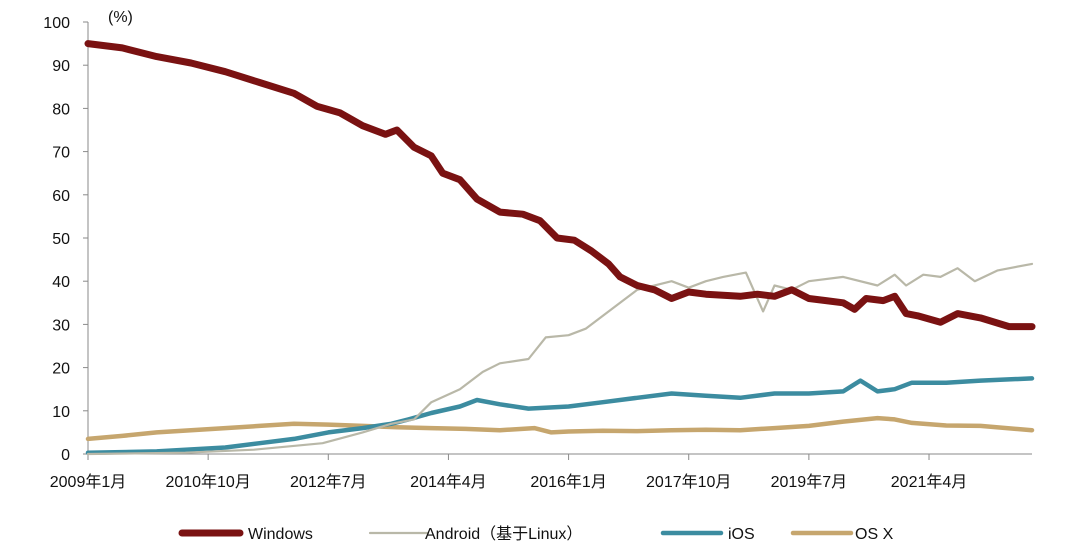 Image resolution: width=1080 pixels, height=560 pixels. Describe the element at coordinates (61, 369) in the screenshot. I see `y-tick-label: 20` at that location.